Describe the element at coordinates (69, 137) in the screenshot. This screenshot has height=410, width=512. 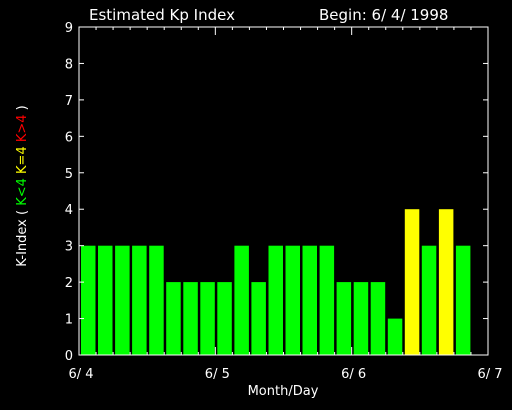
I see `y-tick-label: 6` at that location.